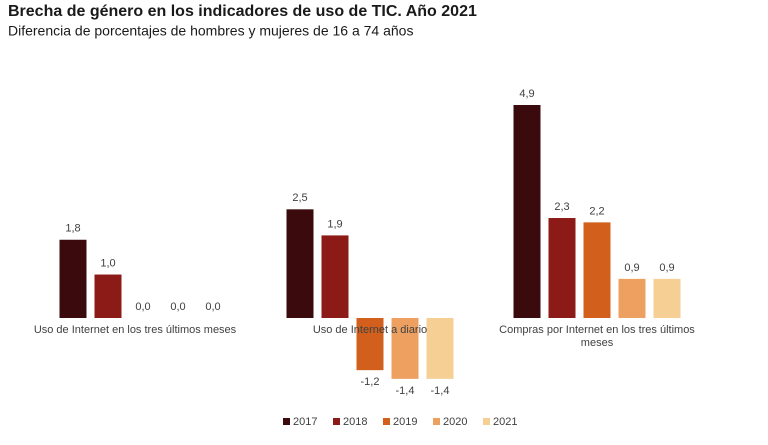 The width and height of the screenshot is (768, 445). I want to click on legend-label: 2021, so click(505, 422).